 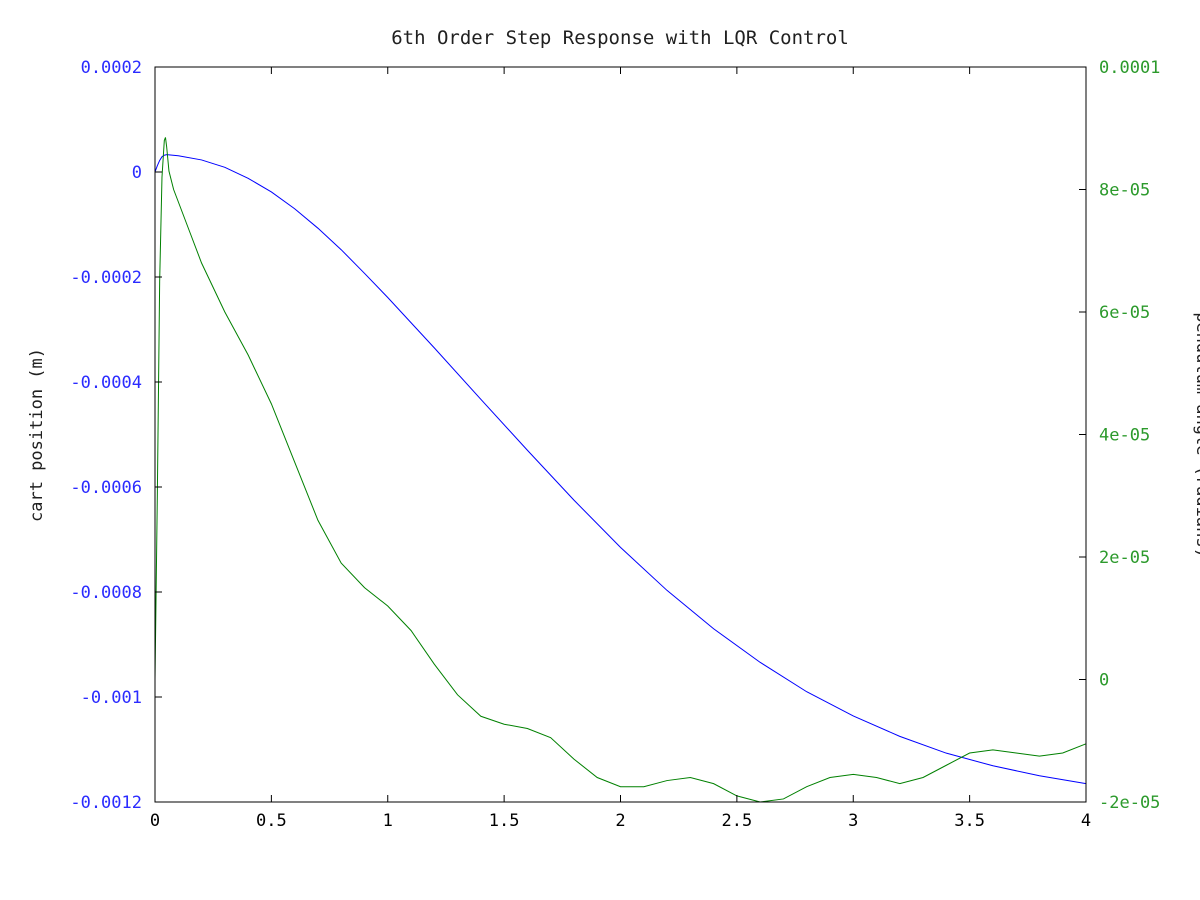 What do you see at coordinates (155, 821) in the screenshot?
I see `x-tick-label: 0` at bounding box center [155, 821].